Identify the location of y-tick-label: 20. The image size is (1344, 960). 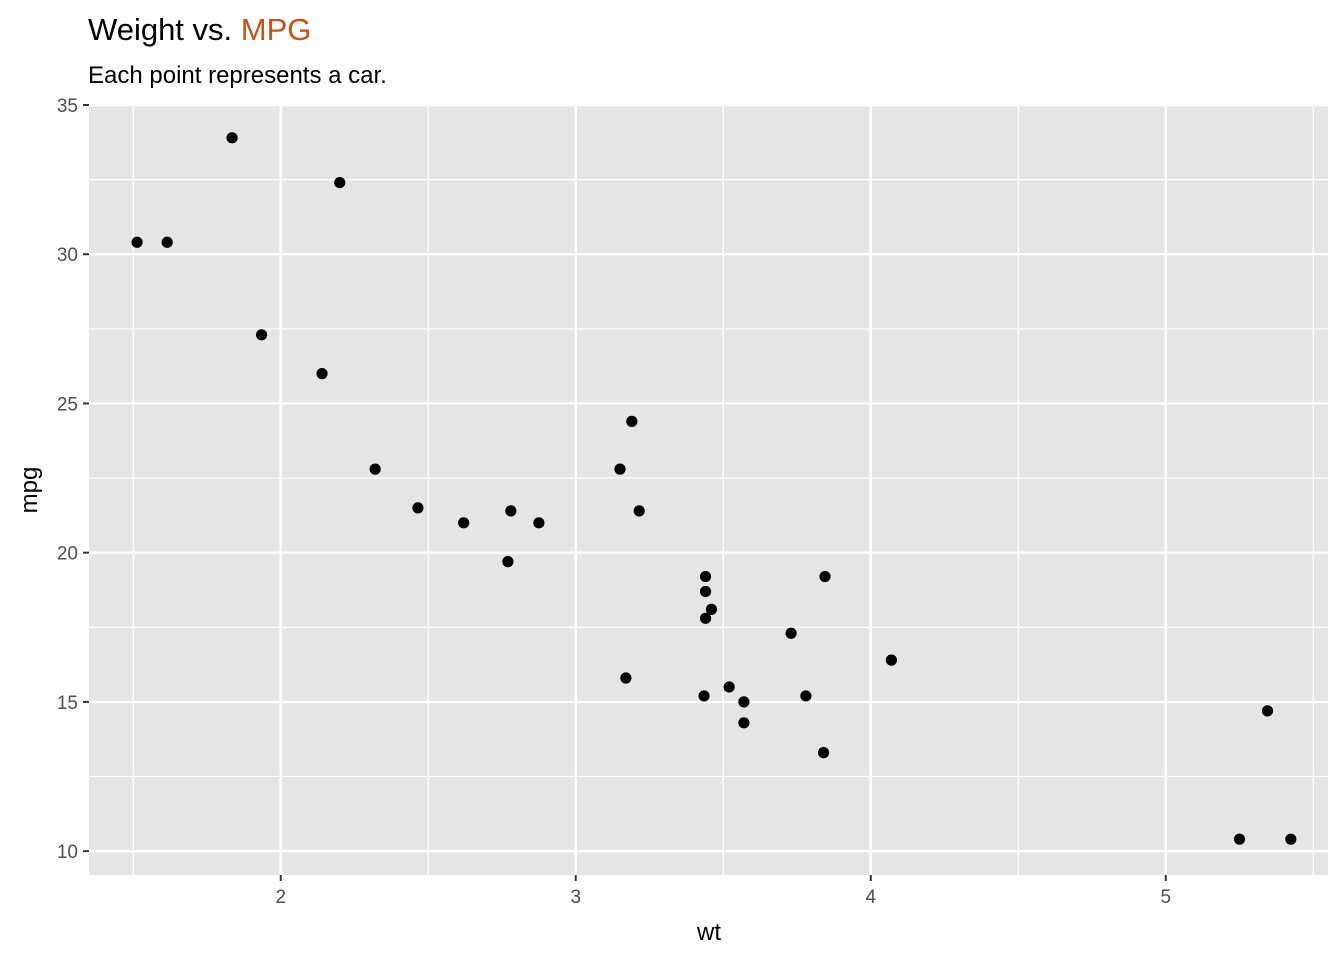
(67, 554).